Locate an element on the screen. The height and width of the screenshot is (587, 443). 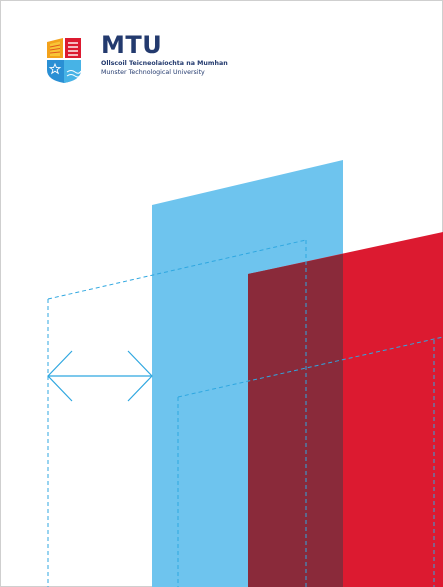
logo-irish-name: Ollscoil Teicneolaíochta na Mumhan is located at coordinates (164, 63).